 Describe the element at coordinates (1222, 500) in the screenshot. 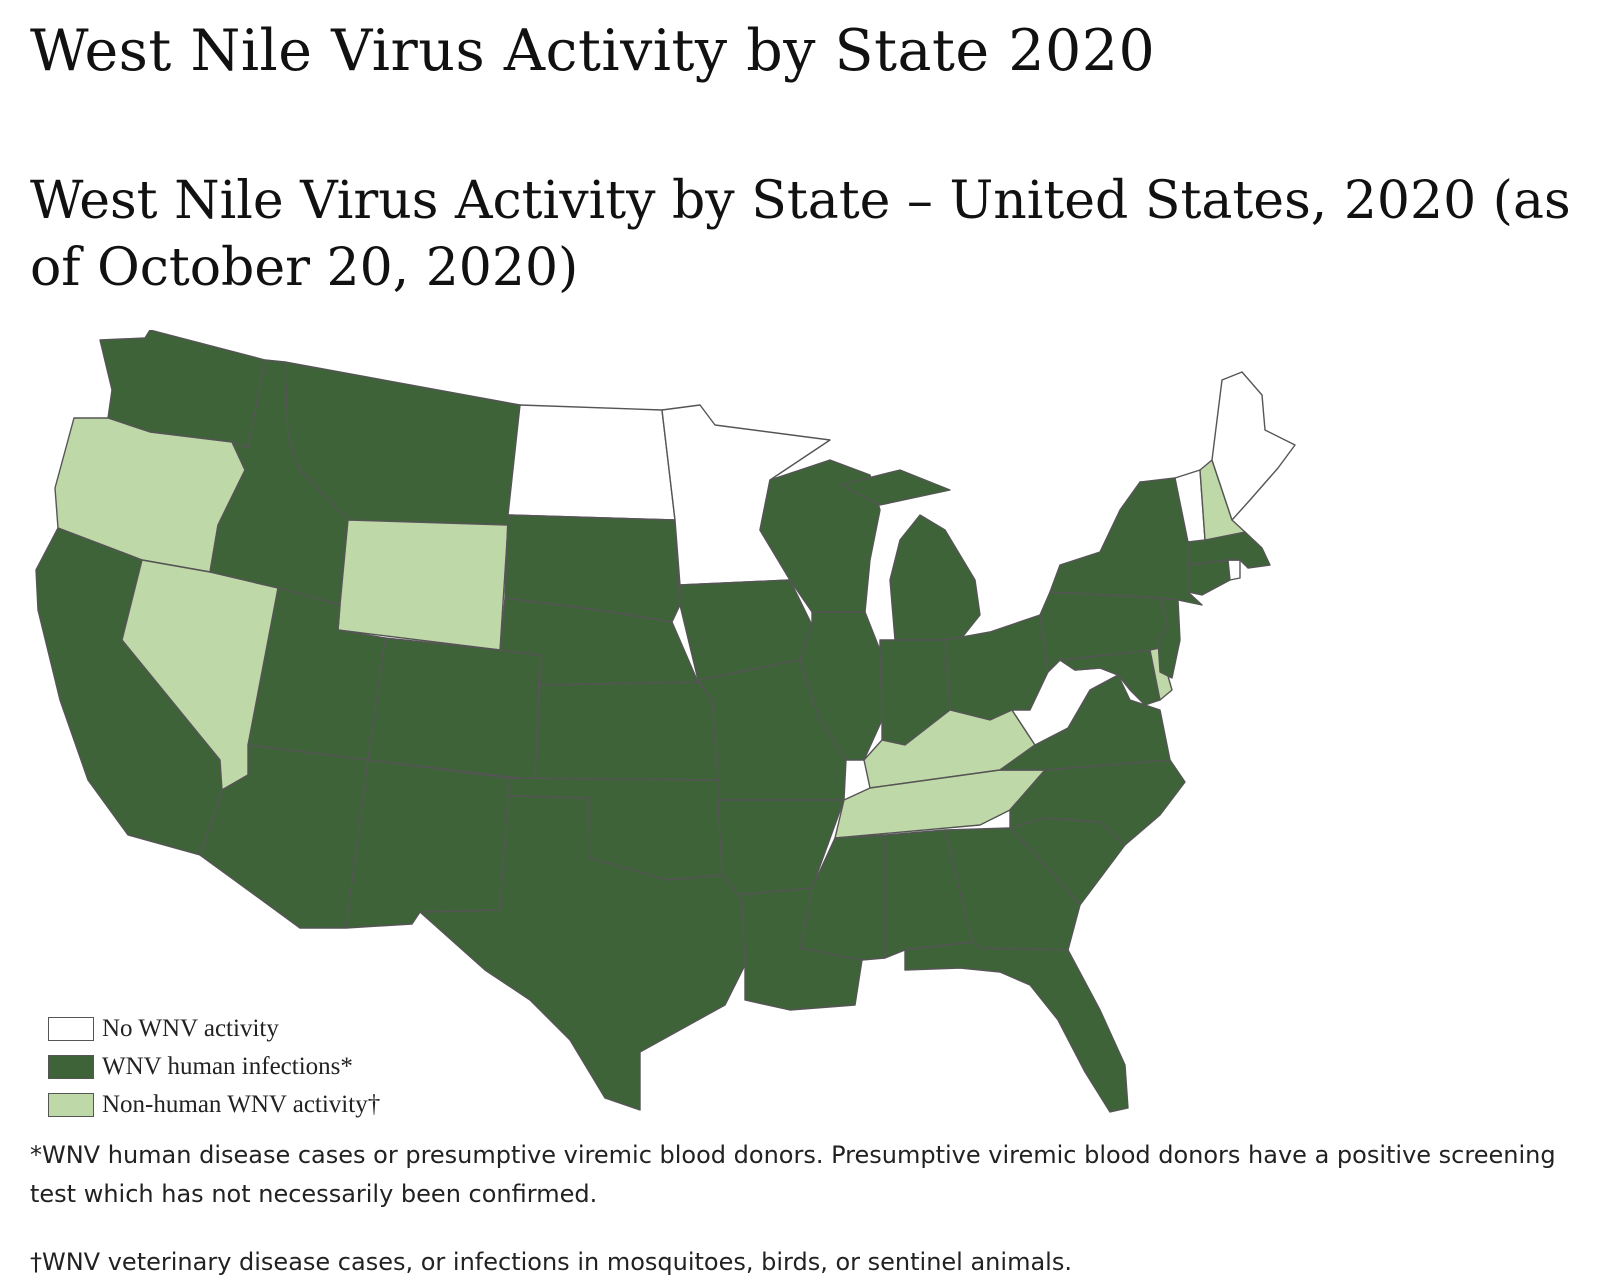

I see `state-NH` at that location.